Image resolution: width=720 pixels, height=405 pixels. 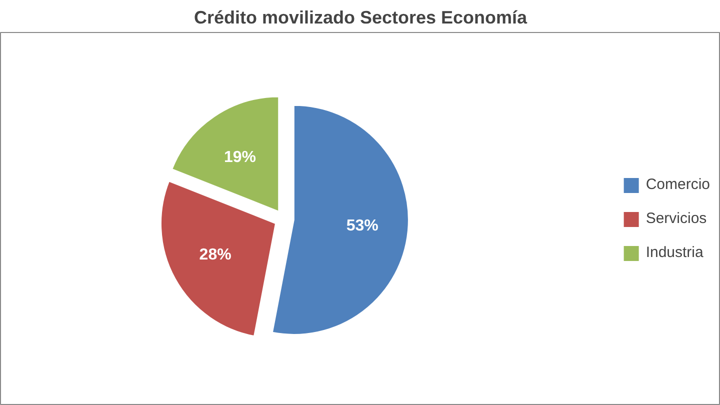 I want to click on data-label: 19%, so click(x=240, y=157).